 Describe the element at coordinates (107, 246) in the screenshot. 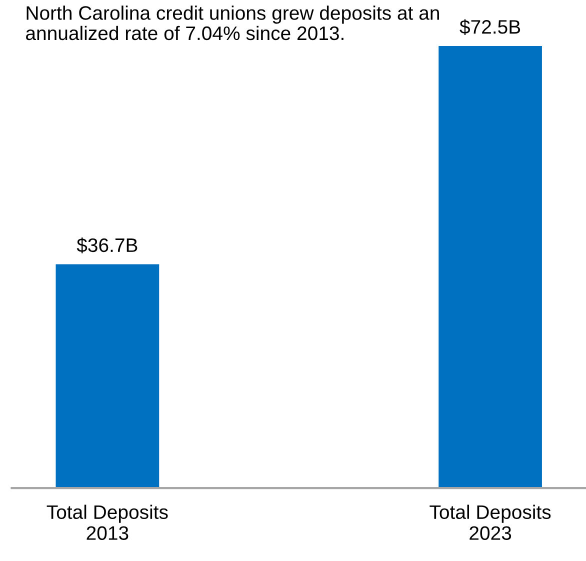

I see `data-label: $36.7B` at that location.